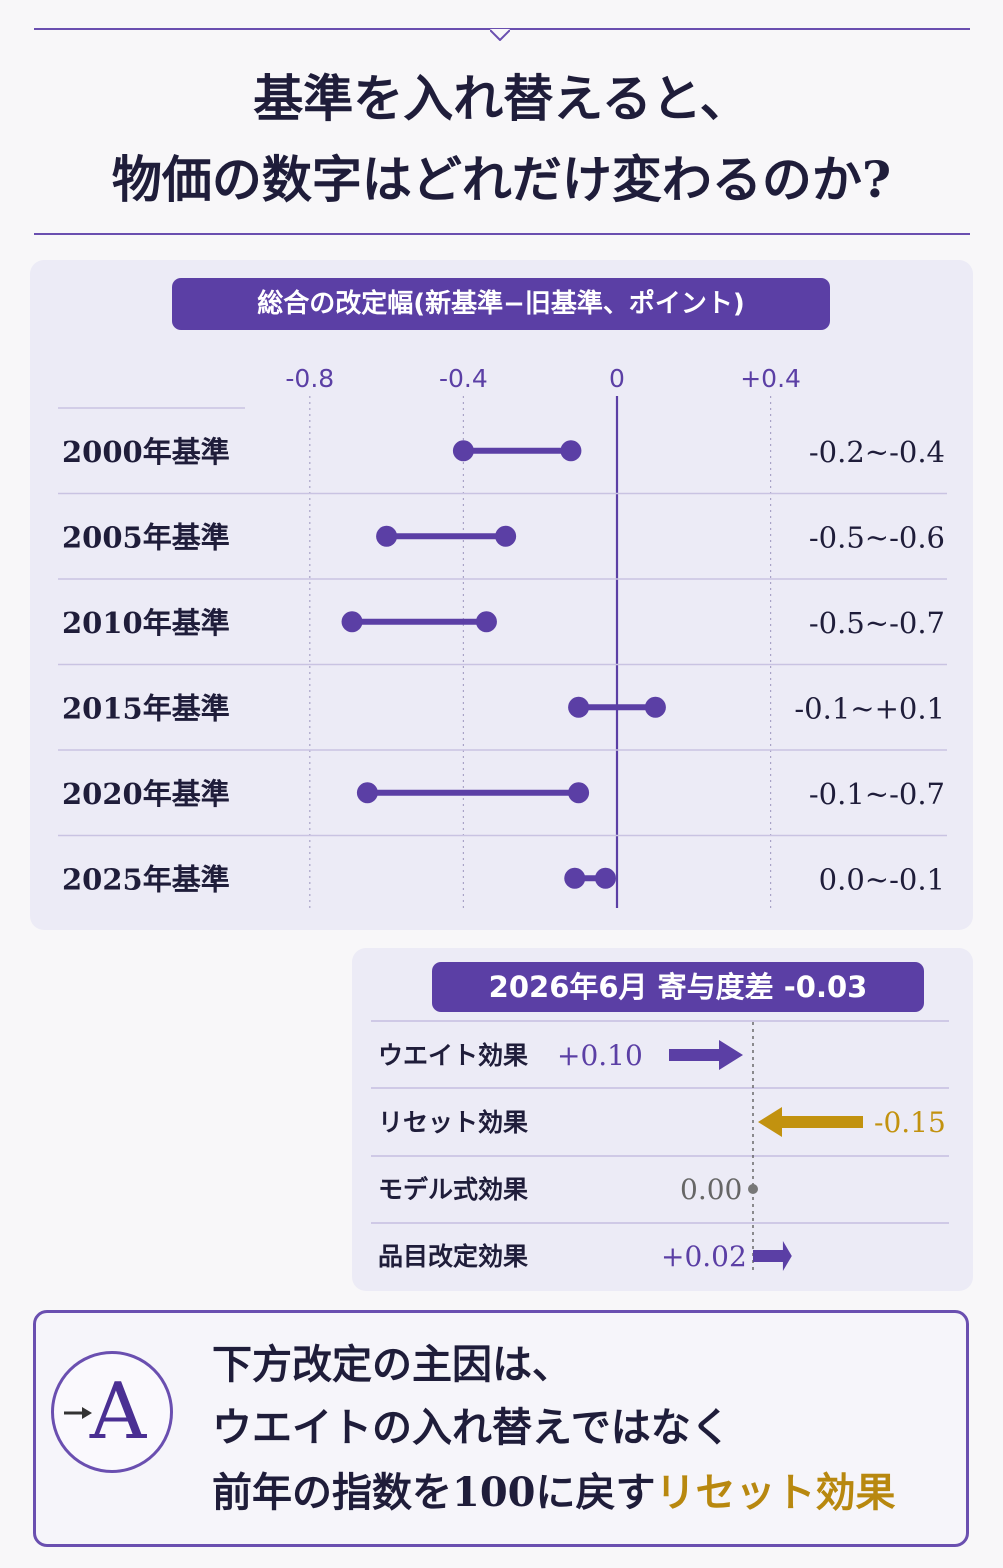  Describe the element at coordinates (146, 537) in the screenshot. I see `row-label: 2005年基準` at that location.